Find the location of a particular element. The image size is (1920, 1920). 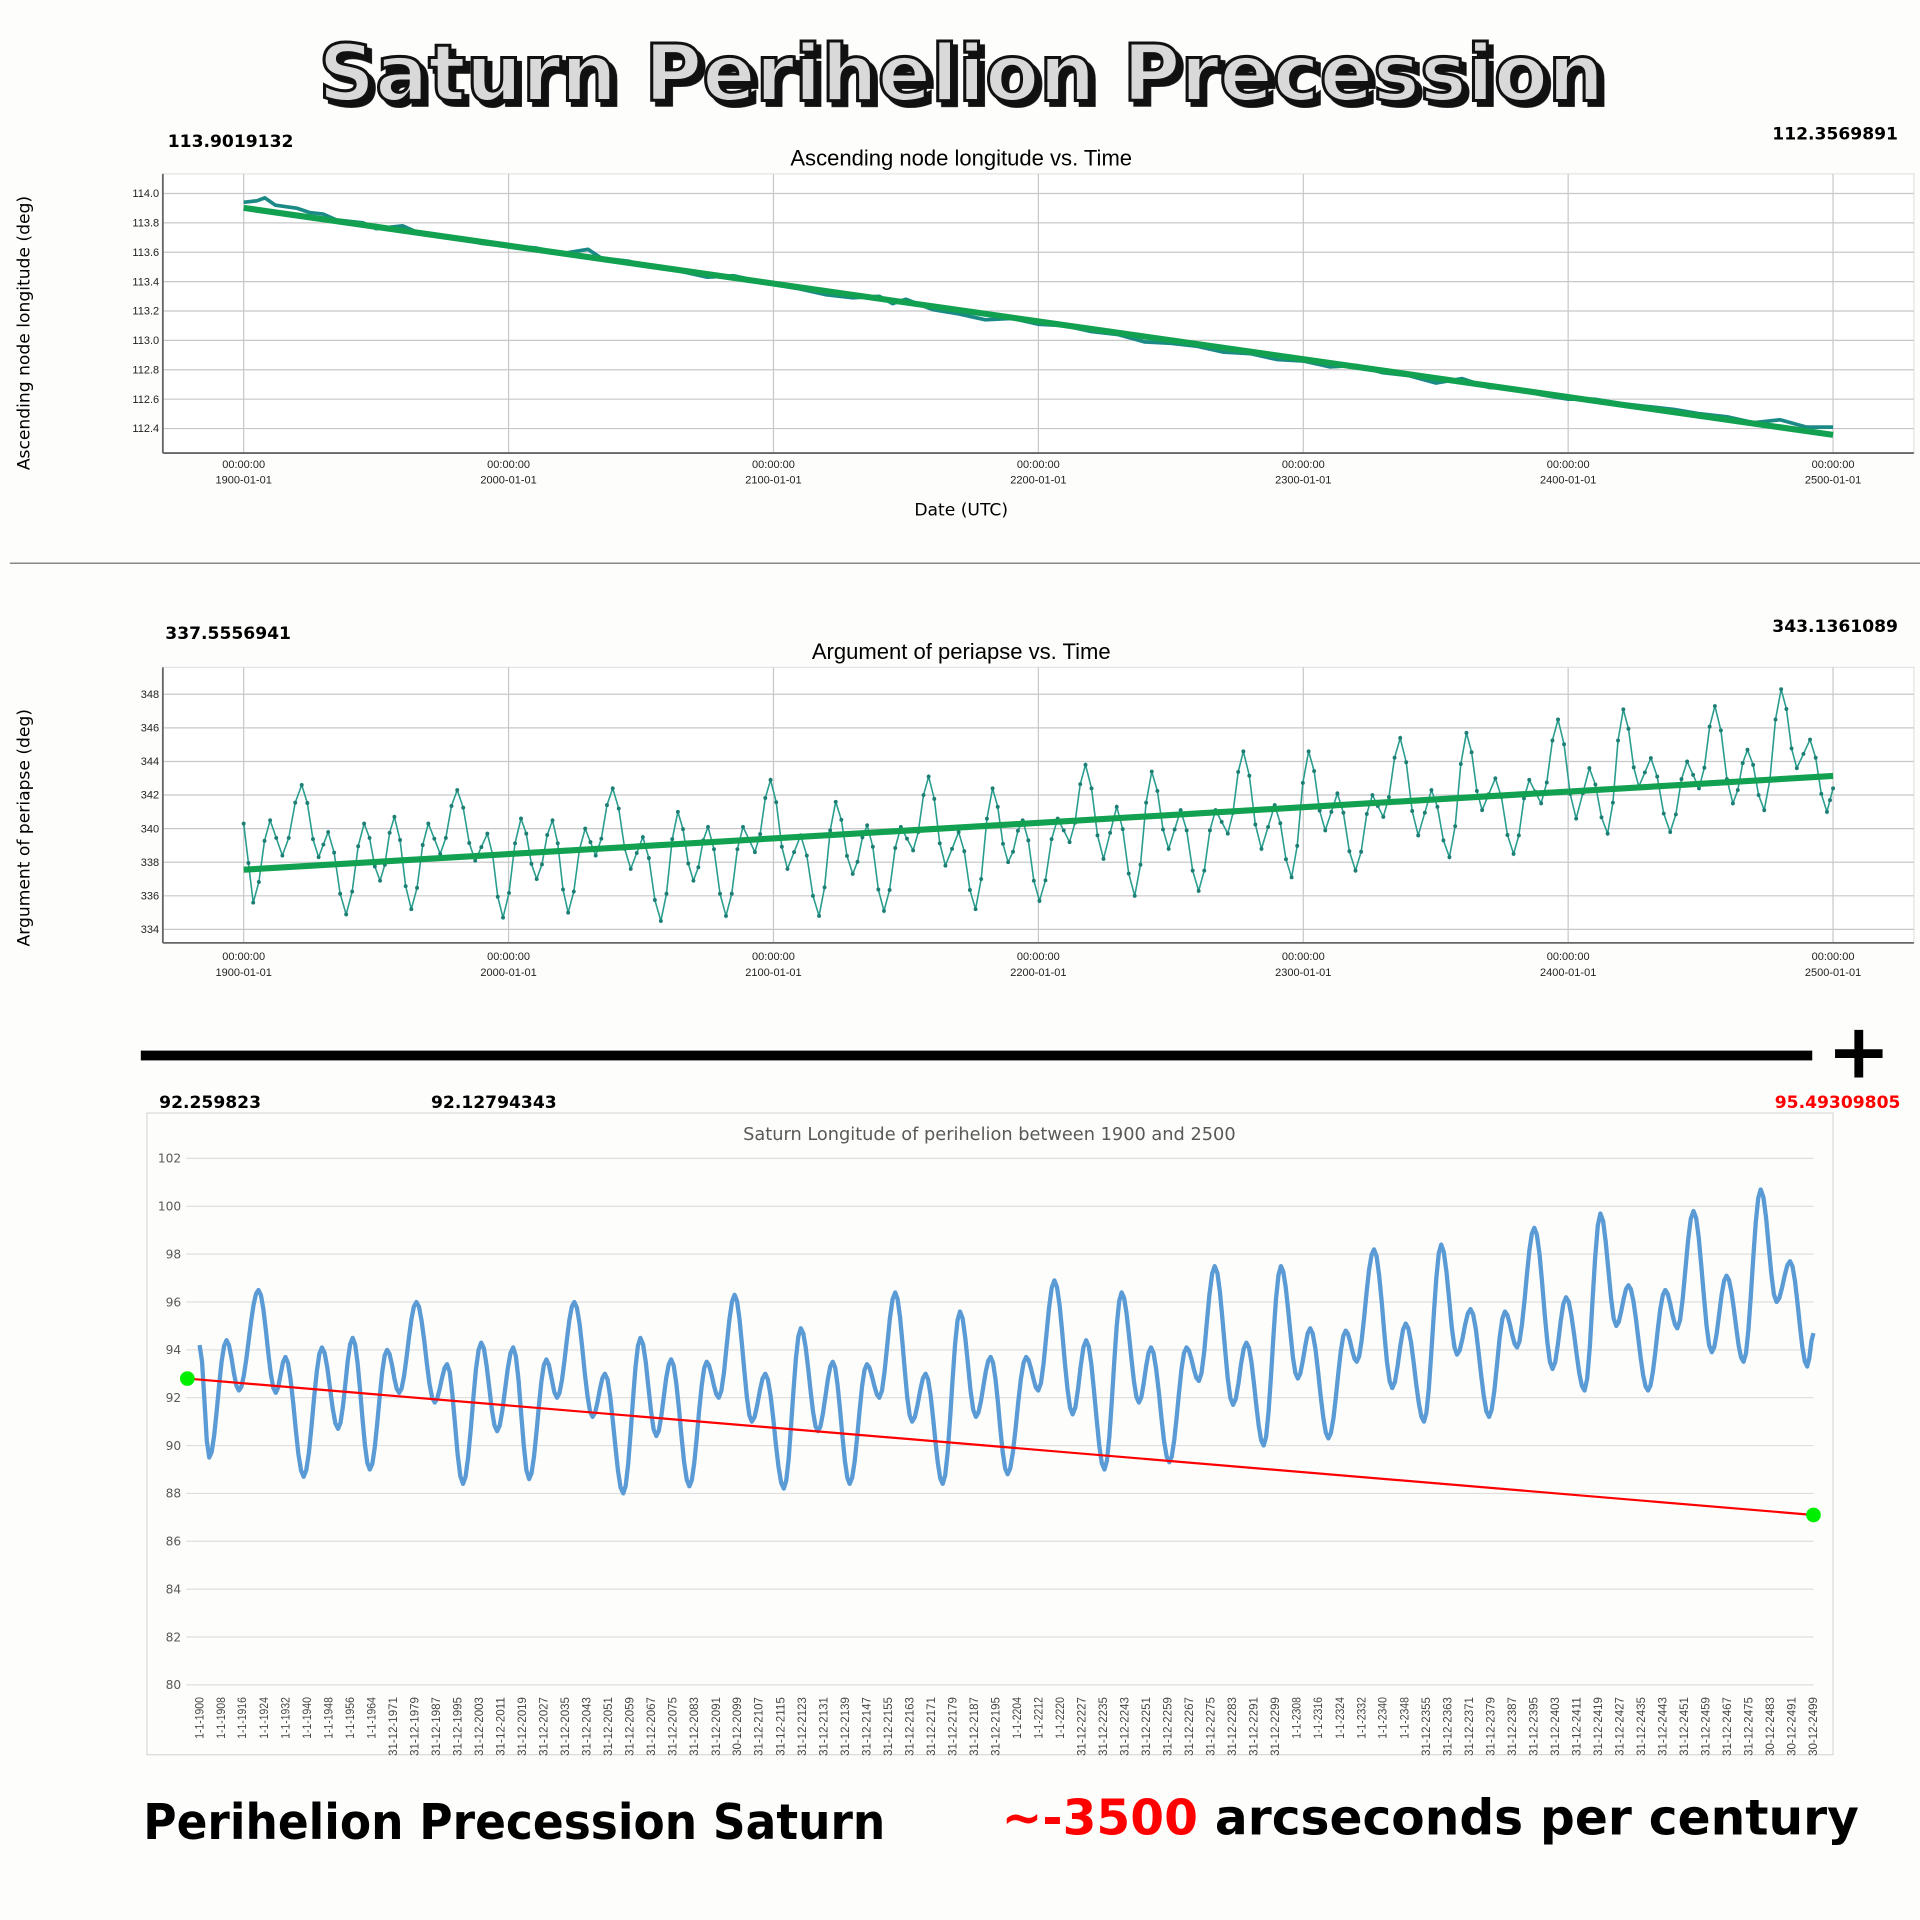

x-tick-date: 1900-01-01 is located at coordinates (243, 973).